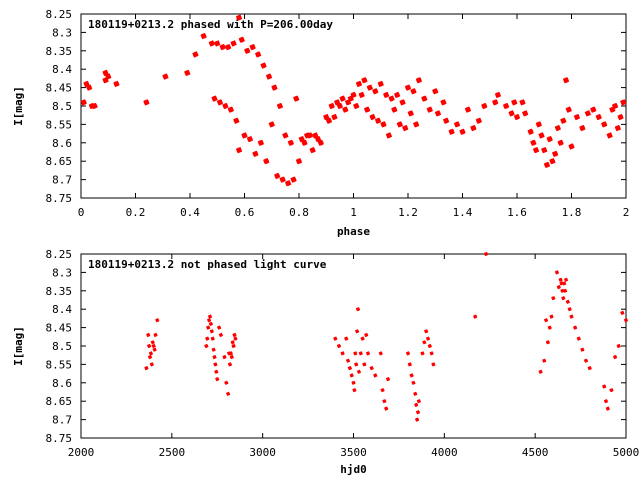 The width and height of the screenshot is (640, 484). I want to click on x-tick-label: 1.2, so click(408, 212).